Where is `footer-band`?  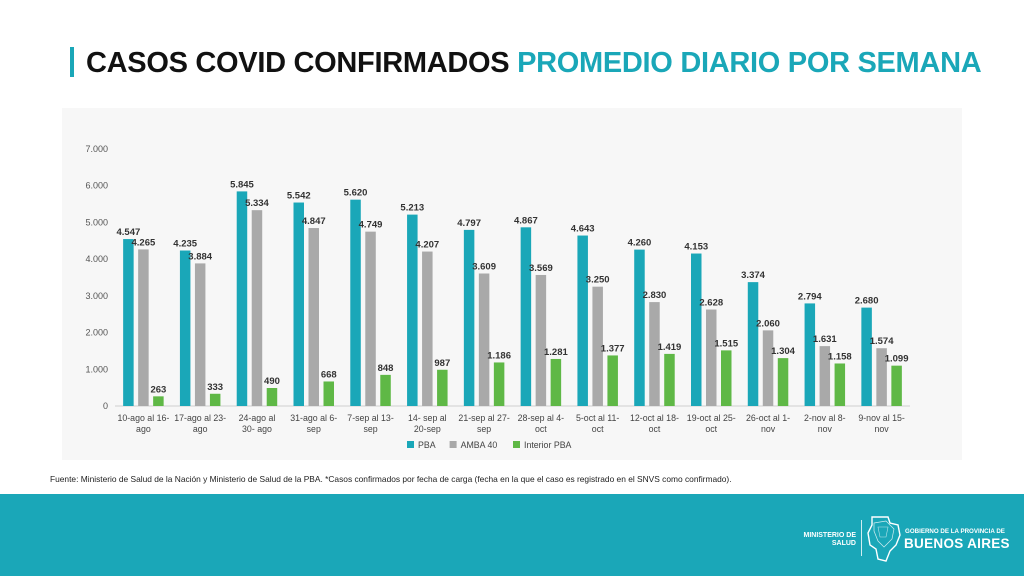 footer-band is located at coordinates (512, 535).